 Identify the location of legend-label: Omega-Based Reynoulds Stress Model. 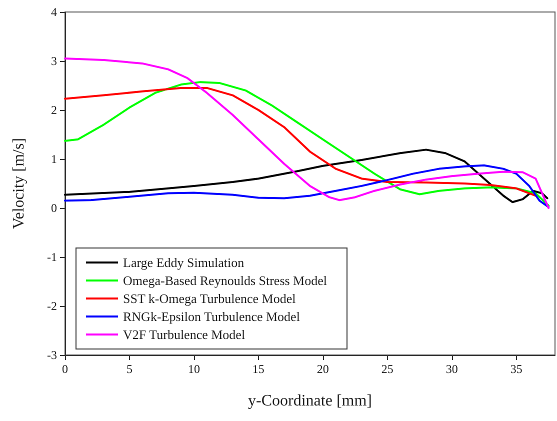
(225, 280).